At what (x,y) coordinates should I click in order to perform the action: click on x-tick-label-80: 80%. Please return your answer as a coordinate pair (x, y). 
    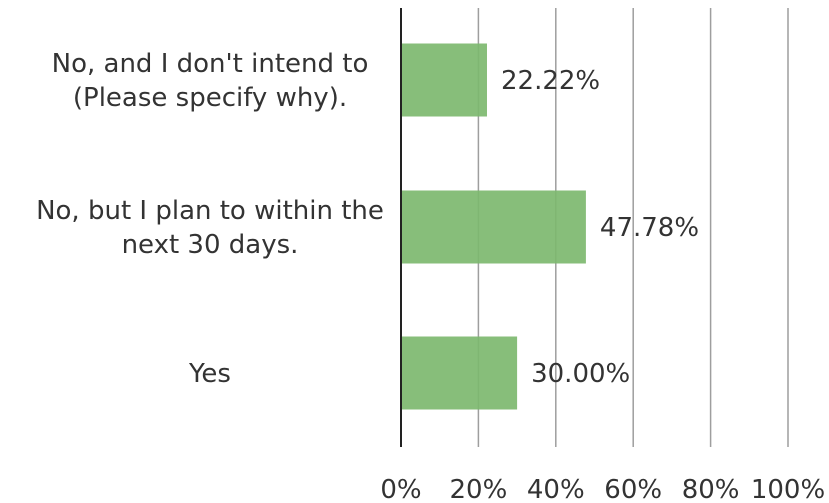
    Looking at the image, I should click on (711, 489).